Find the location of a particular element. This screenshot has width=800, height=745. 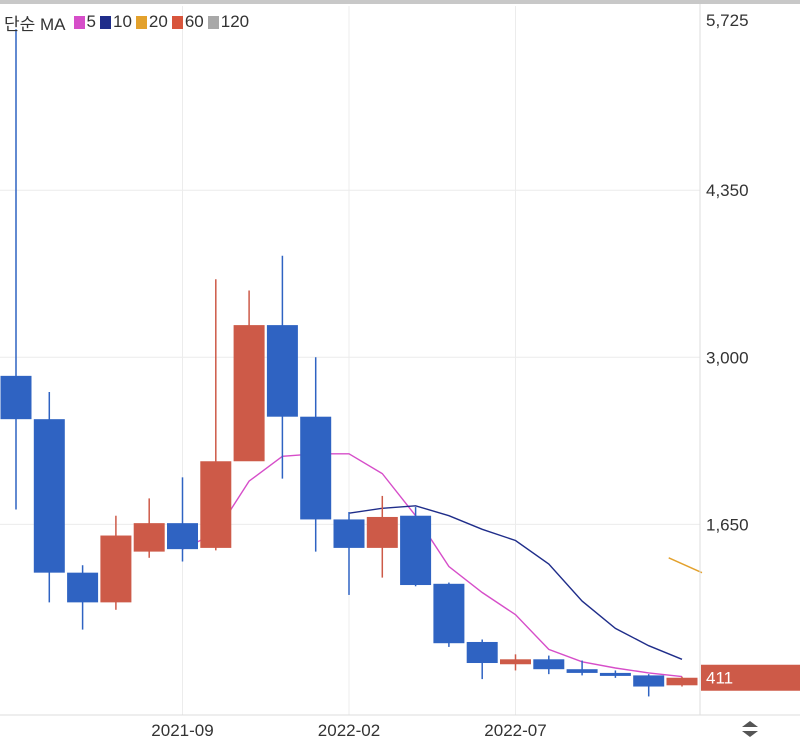

legend-title: 단순 MA is located at coordinates (35, 24).